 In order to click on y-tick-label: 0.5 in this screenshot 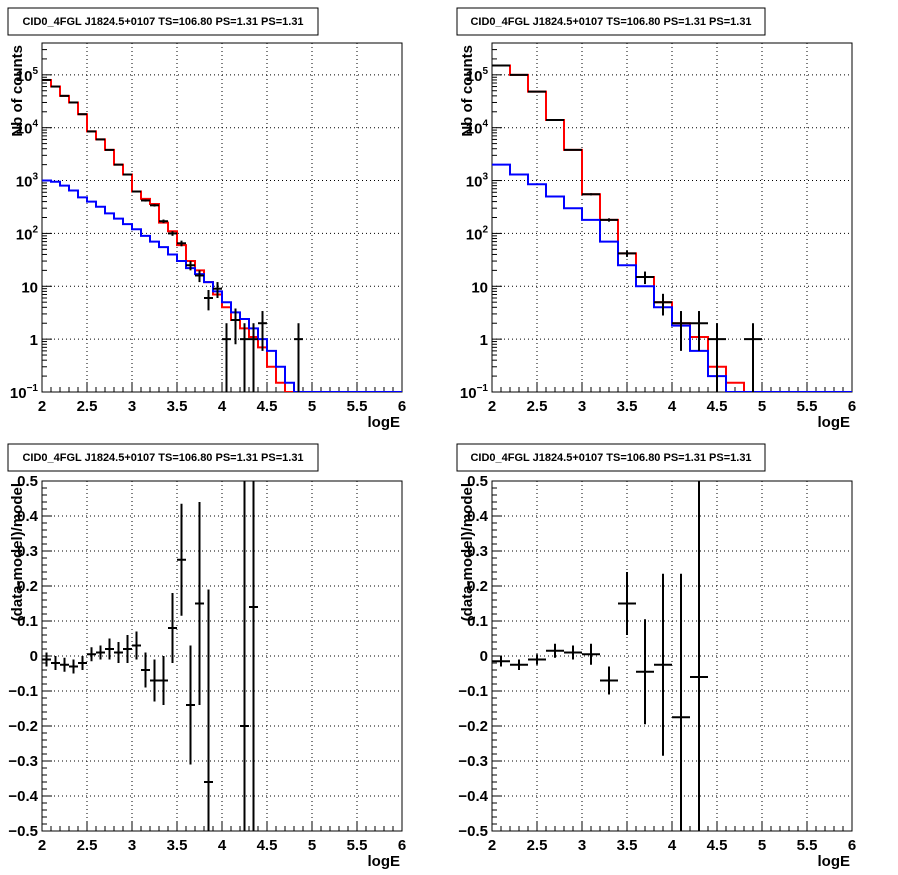, I will do `click(477, 481)`.